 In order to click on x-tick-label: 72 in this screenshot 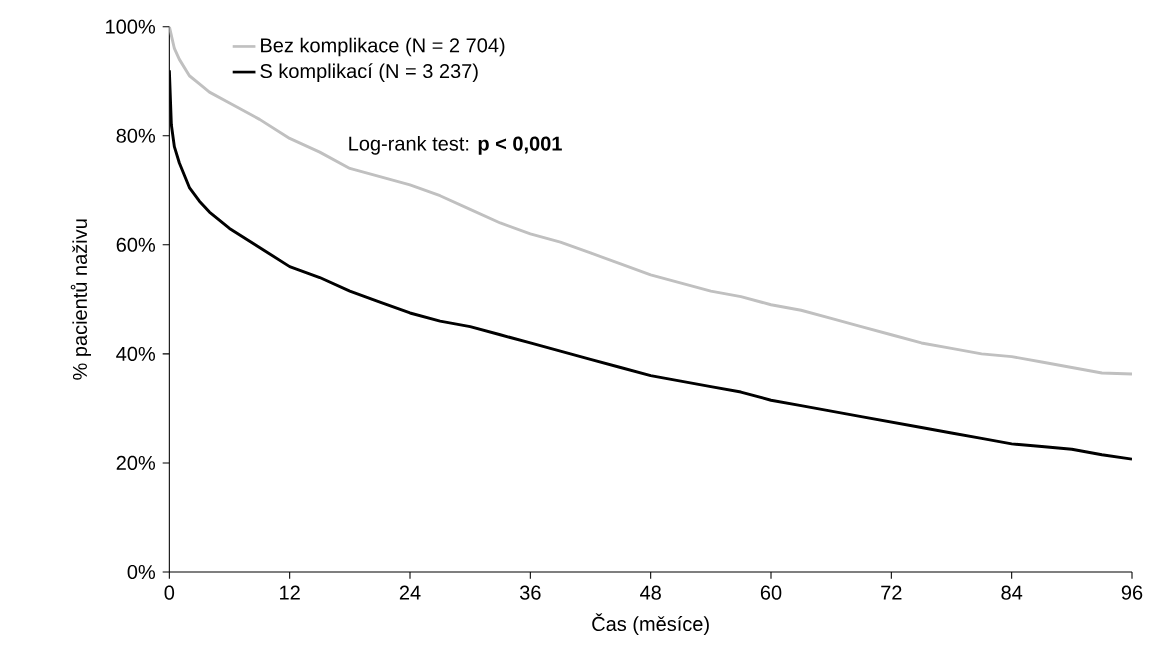, I will do `click(891, 592)`.